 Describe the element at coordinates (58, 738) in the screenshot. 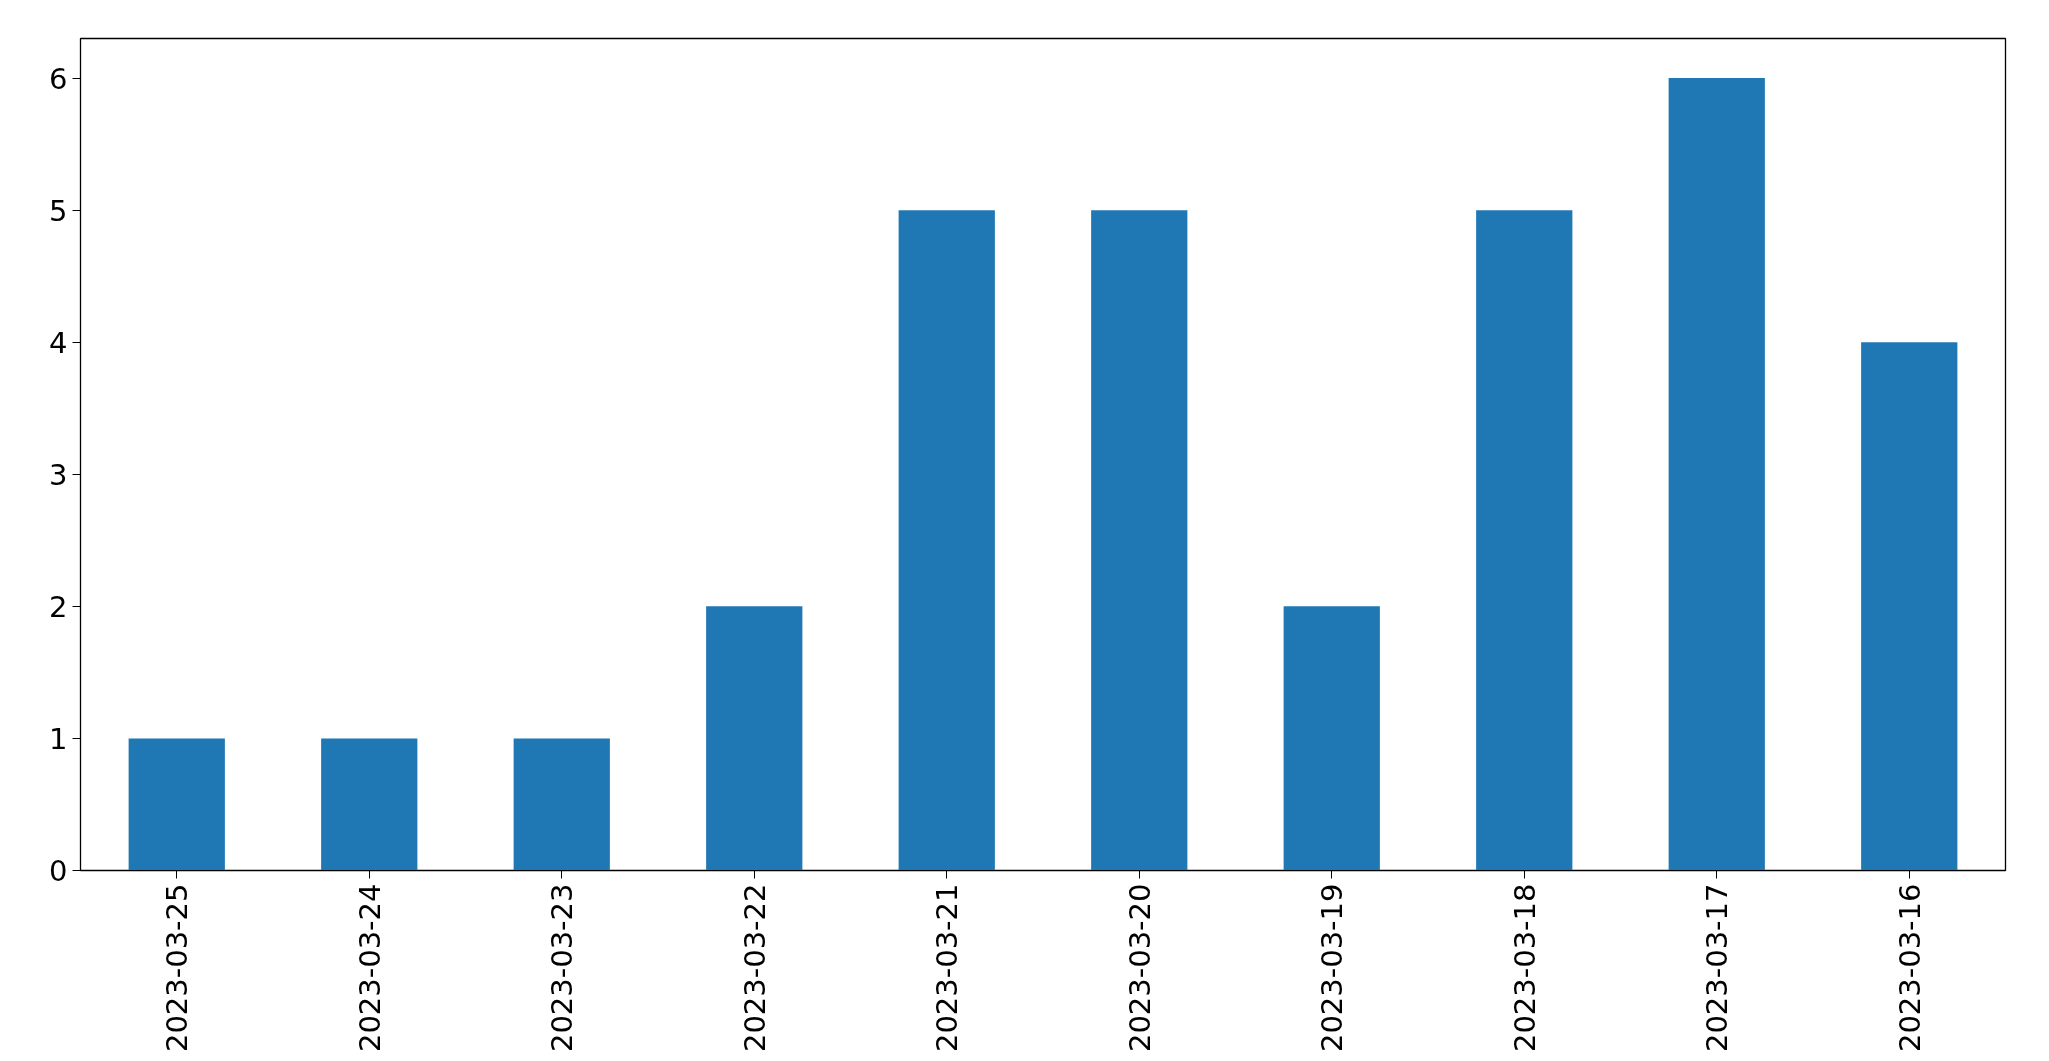

I see `y-tick-label: 1` at that location.